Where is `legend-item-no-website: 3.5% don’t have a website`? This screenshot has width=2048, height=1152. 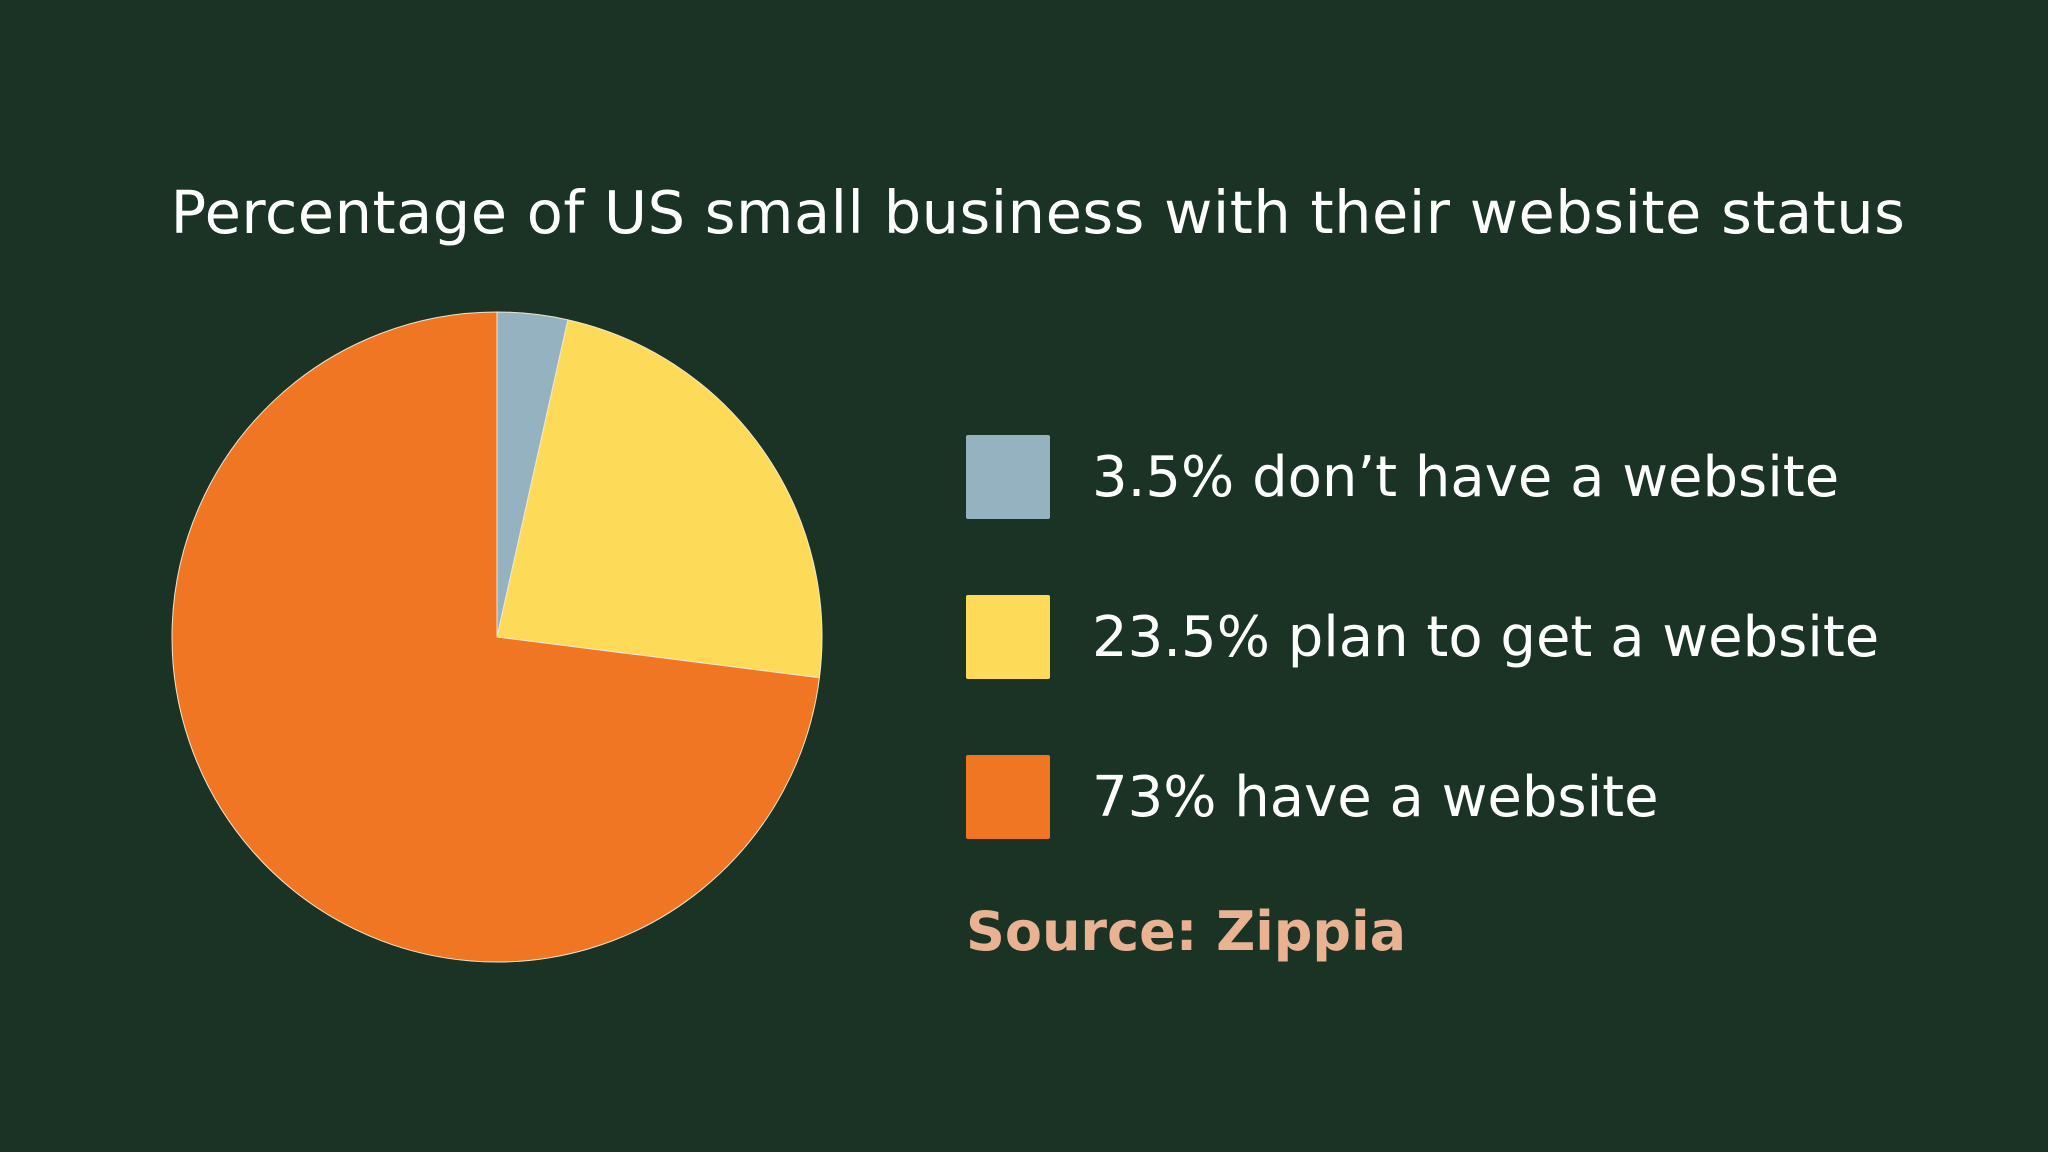
legend-item-no-website: 3.5% don’t have a website is located at coordinates (1402, 477).